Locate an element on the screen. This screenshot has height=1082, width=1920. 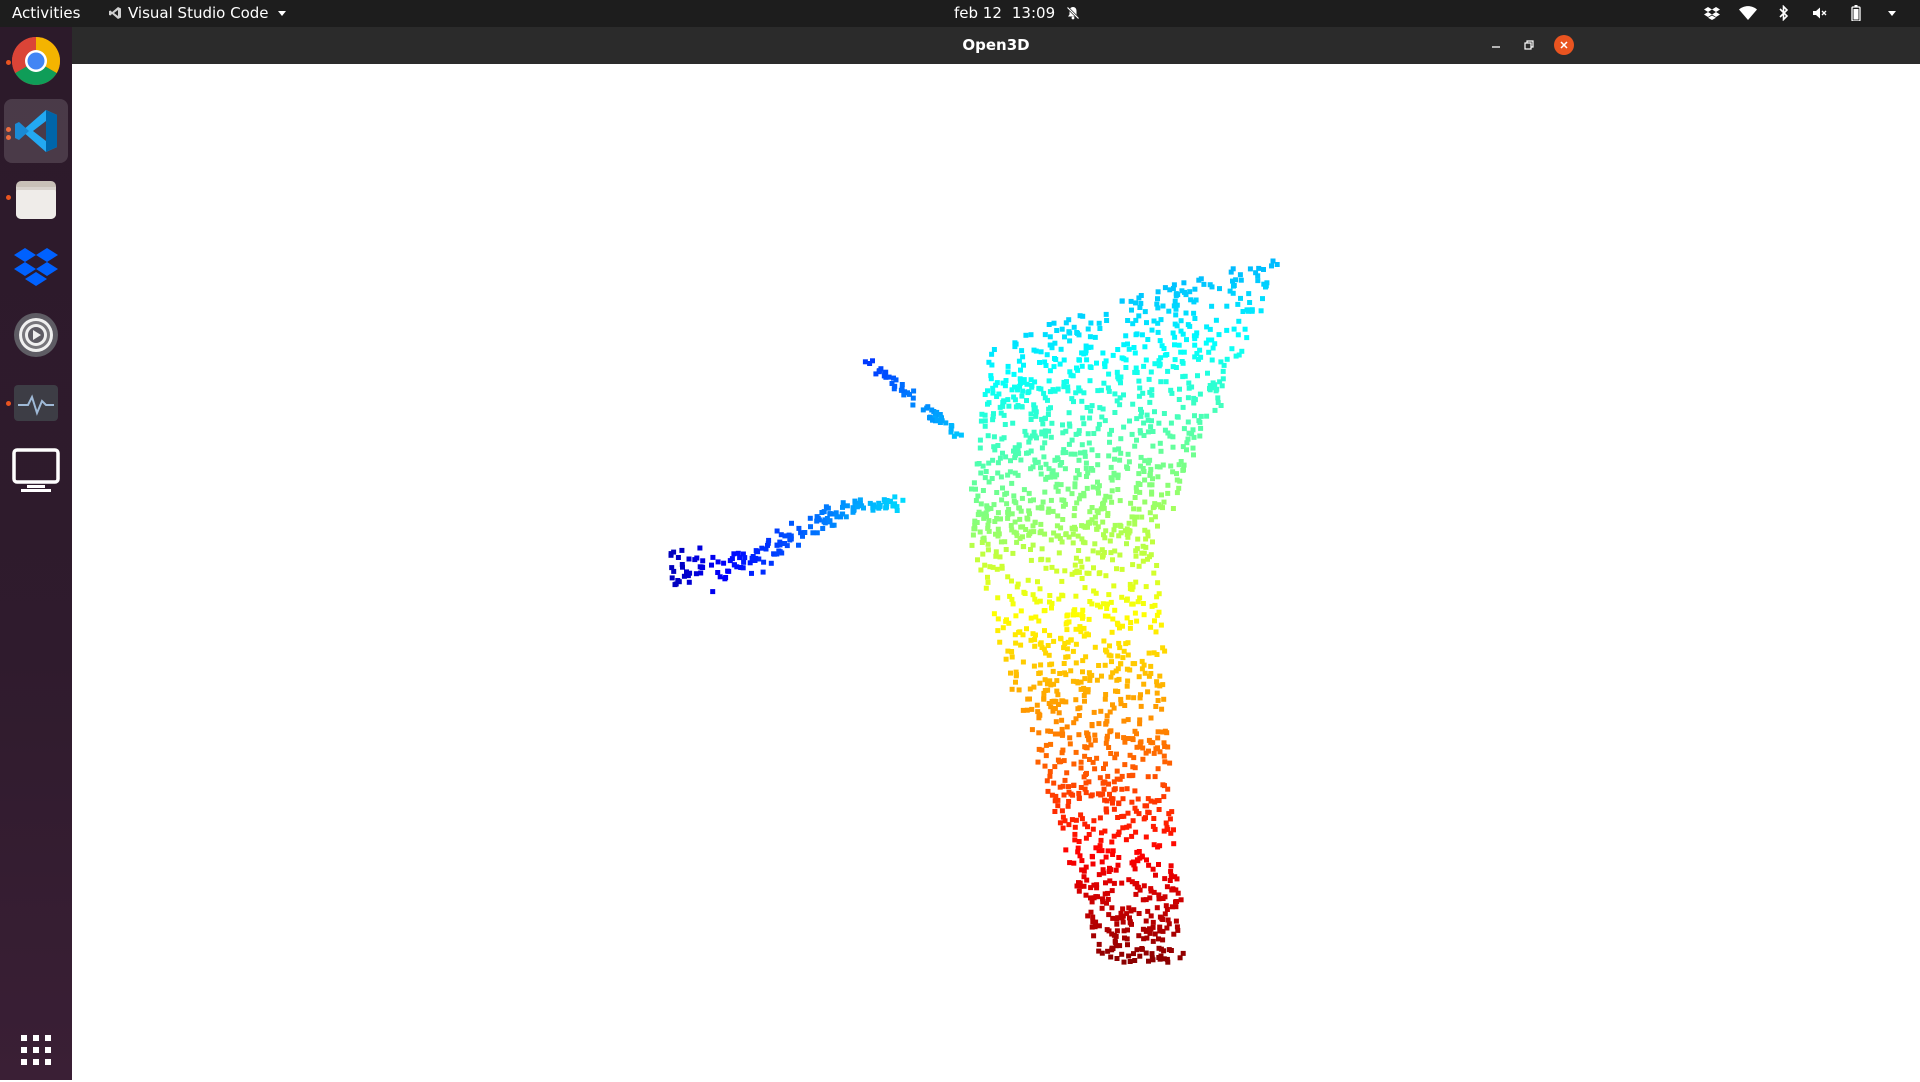
dock-item-show-apps is located at coordinates (36, 1050).